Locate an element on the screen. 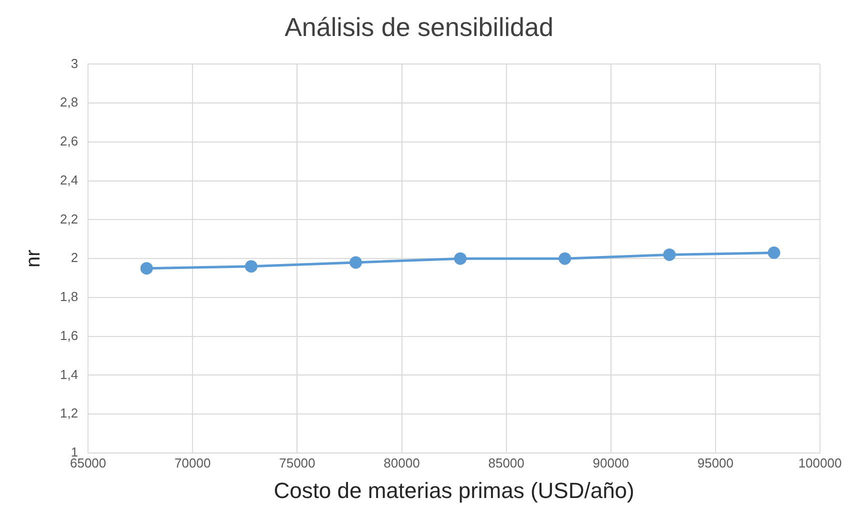 This screenshot has width=858, height=522. x-tick-label: 70000 is located at coordinates (192, 462).